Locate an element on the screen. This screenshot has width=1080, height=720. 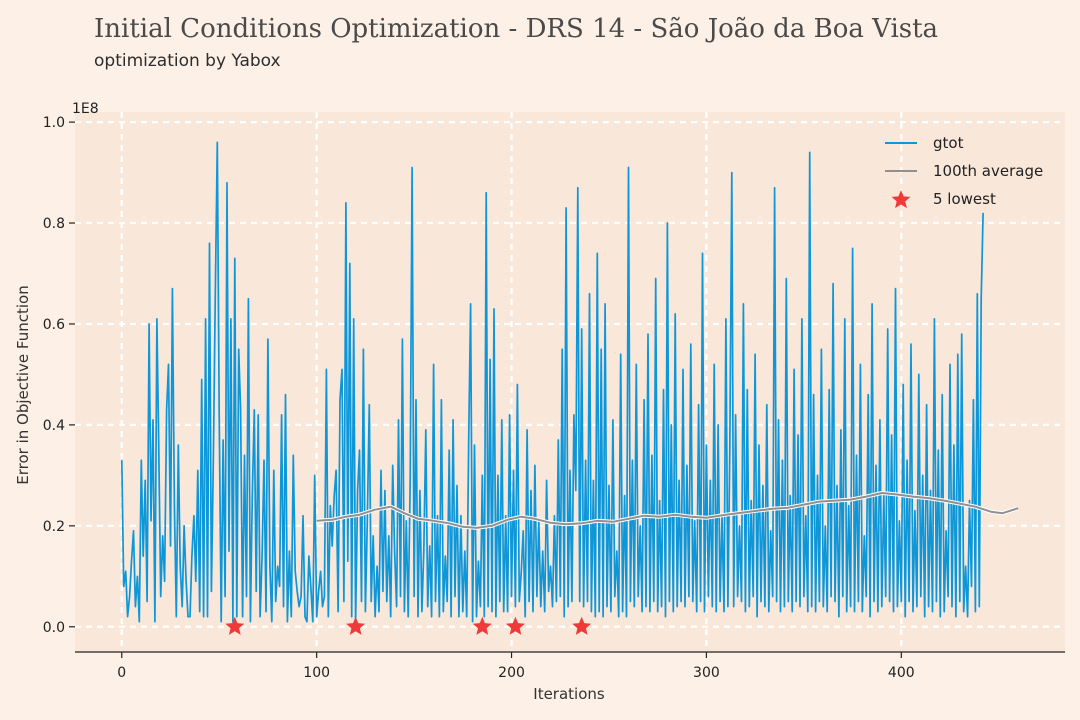
legend-lowest-label: 5 lowest is located at coordinates (964, 199).